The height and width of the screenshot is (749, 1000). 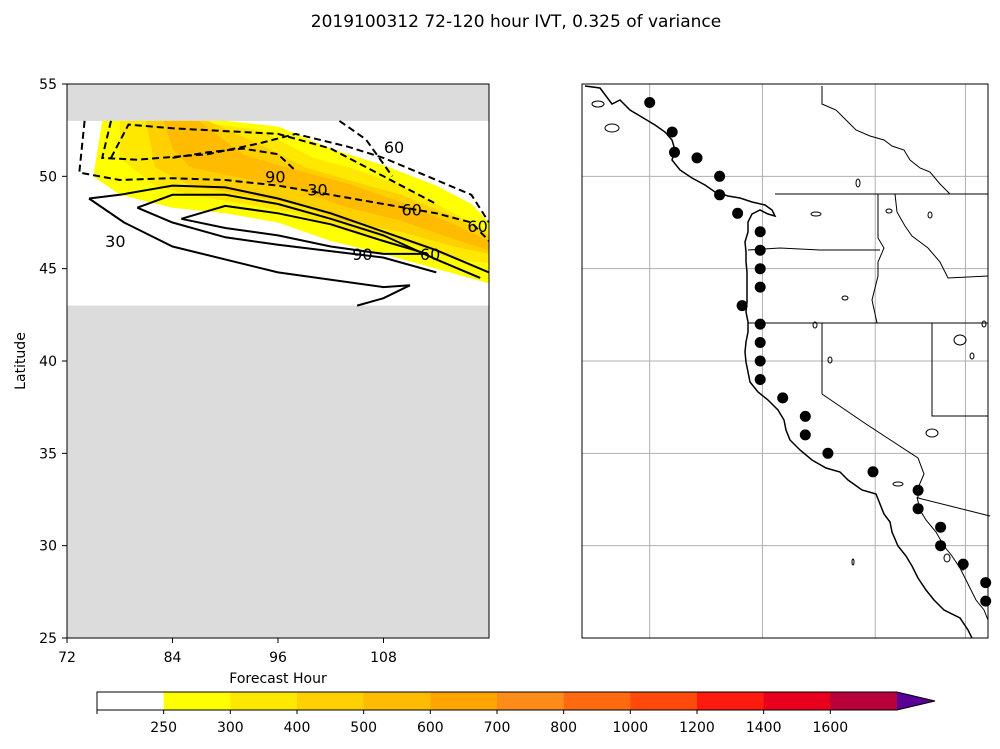 I want to click on y-tick-label: 35, so click(x=48, y=454).